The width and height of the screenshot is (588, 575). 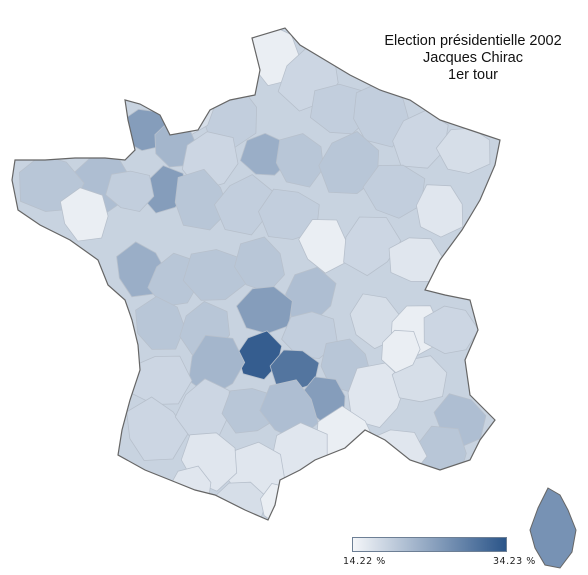 I want to click on corsica-shape, so click(x=553, y=528).